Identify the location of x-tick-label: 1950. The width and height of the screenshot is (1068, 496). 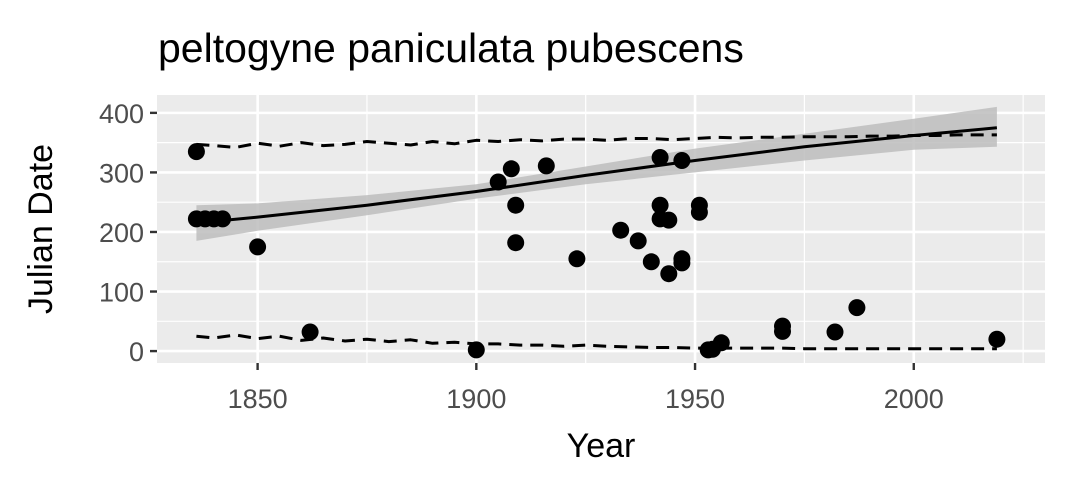
(695, 399).